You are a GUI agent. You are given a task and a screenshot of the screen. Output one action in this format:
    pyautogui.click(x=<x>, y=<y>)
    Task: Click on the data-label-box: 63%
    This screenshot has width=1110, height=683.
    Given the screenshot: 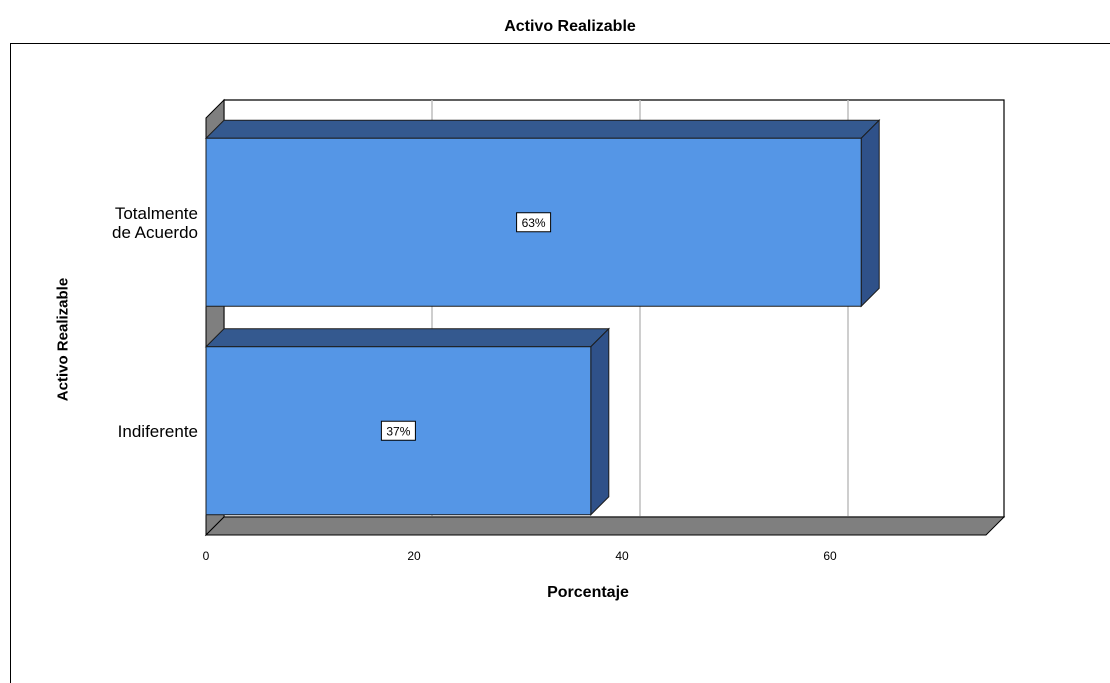 What is the action you would take?
    pyautogui.click(x=534, y=222)
    